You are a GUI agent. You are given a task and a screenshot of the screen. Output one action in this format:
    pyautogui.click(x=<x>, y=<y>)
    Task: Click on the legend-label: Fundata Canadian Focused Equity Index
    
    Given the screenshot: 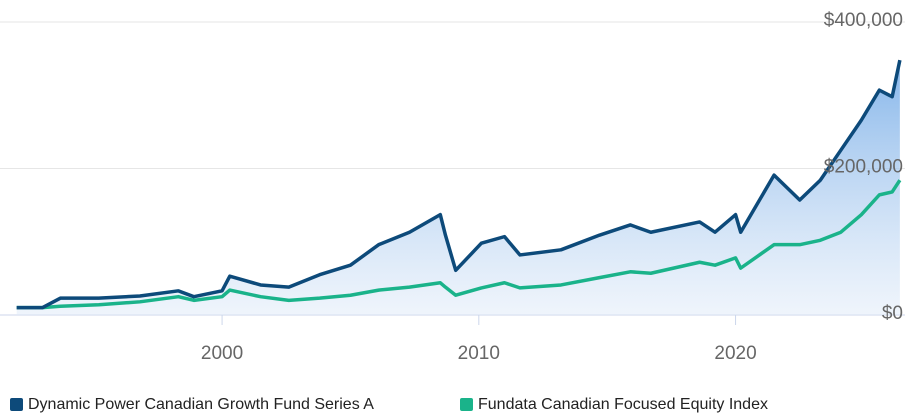 What is the action you would take?
    pyautogui.click(x=623, y=404)
    